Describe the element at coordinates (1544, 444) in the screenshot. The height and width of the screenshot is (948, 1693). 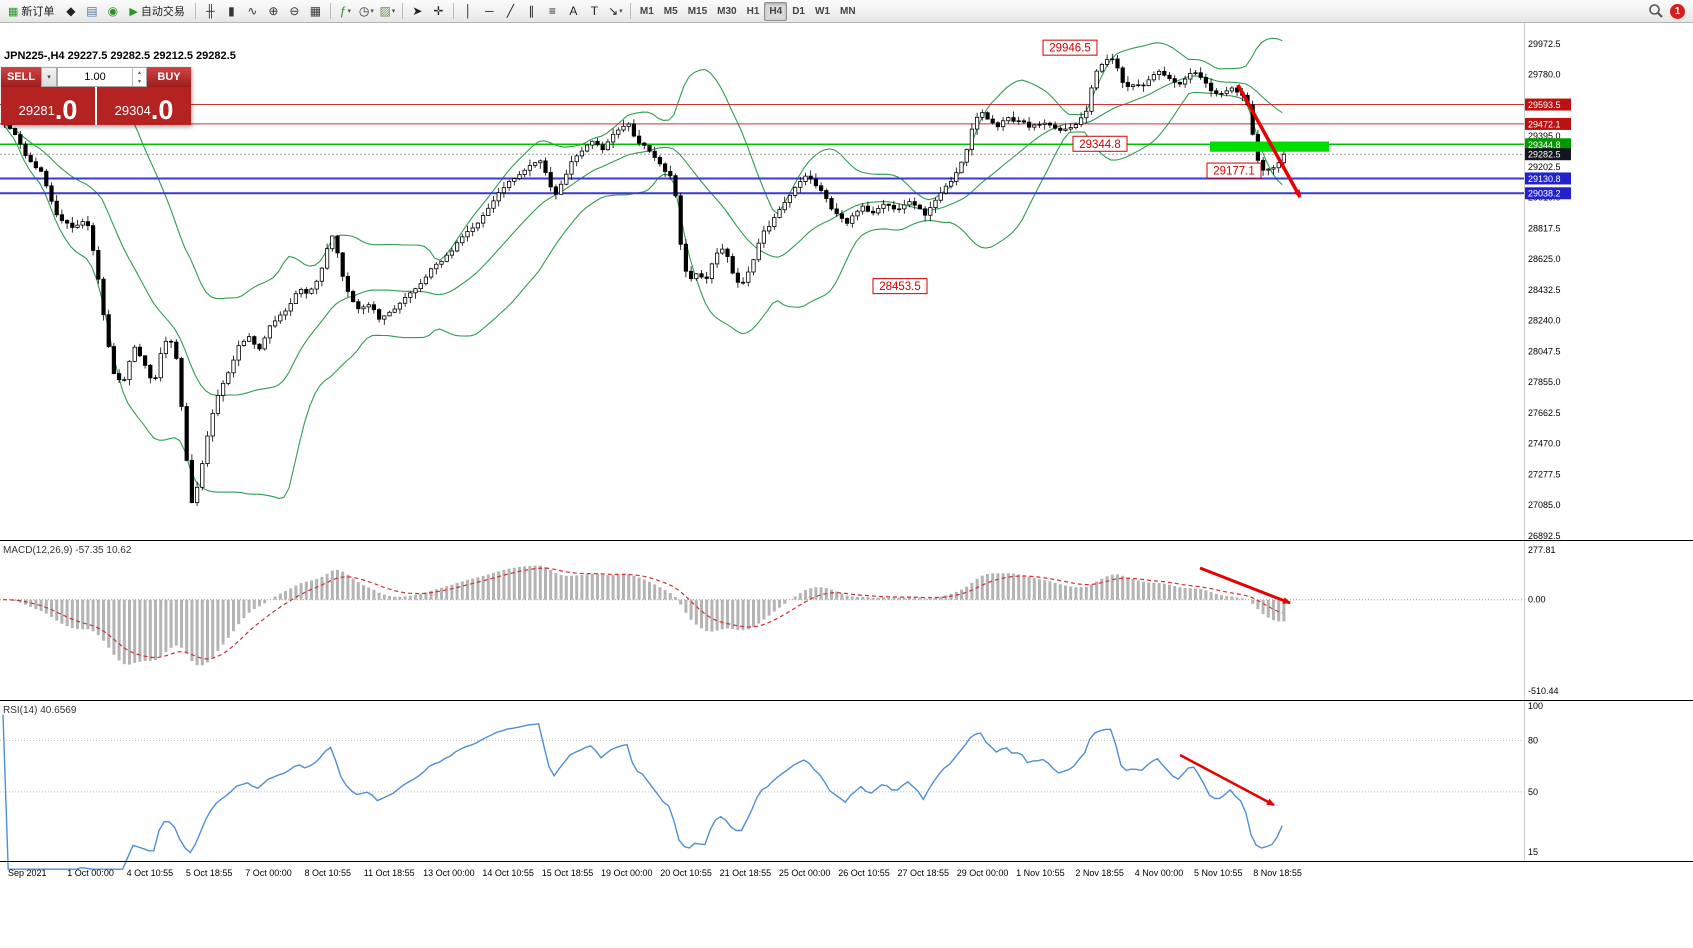
I see `svg-text: 27470.0` at that location.